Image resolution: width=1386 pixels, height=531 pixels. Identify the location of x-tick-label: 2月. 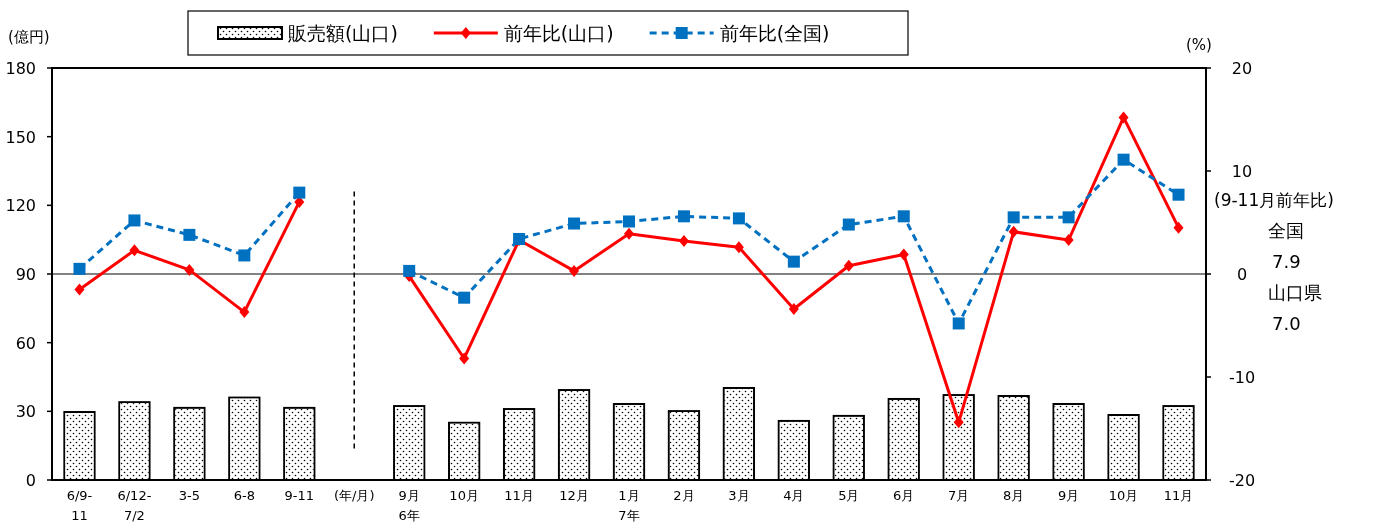
(684, 495).